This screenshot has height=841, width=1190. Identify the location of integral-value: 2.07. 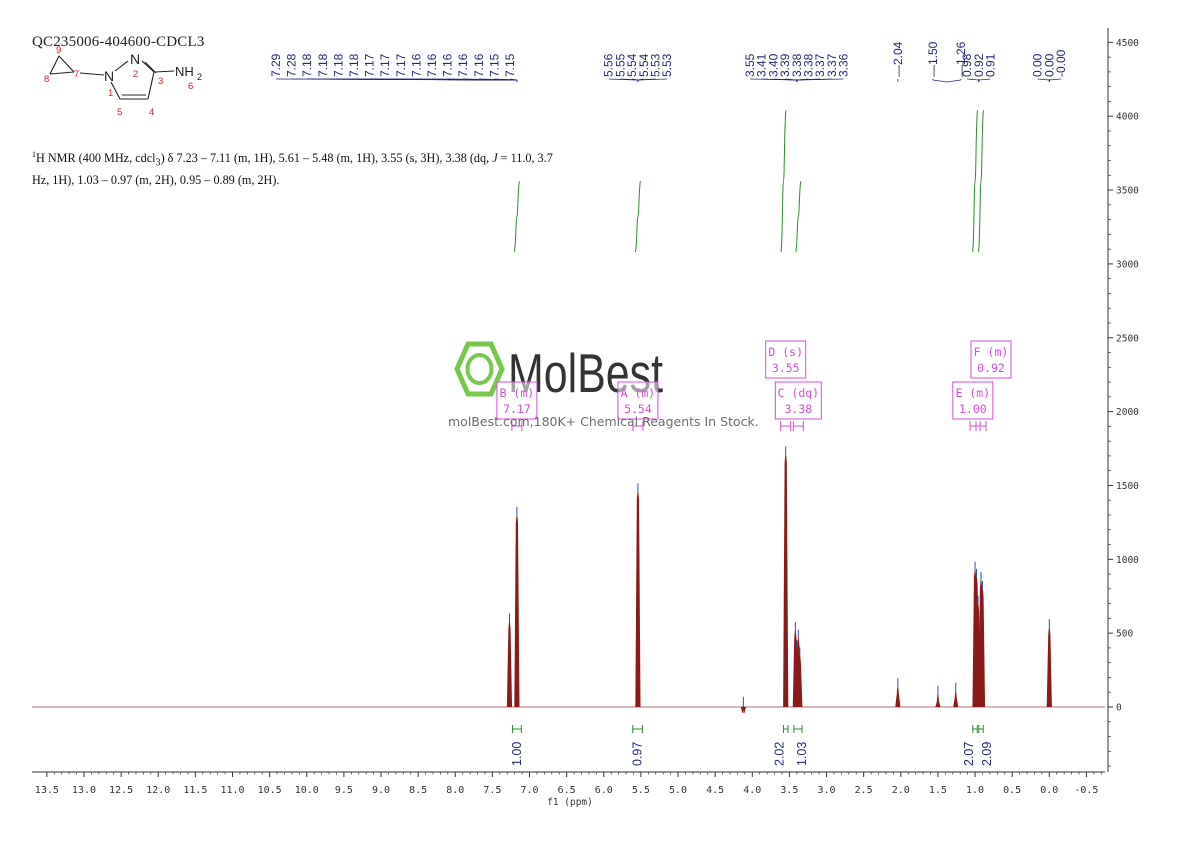
(969, 754).